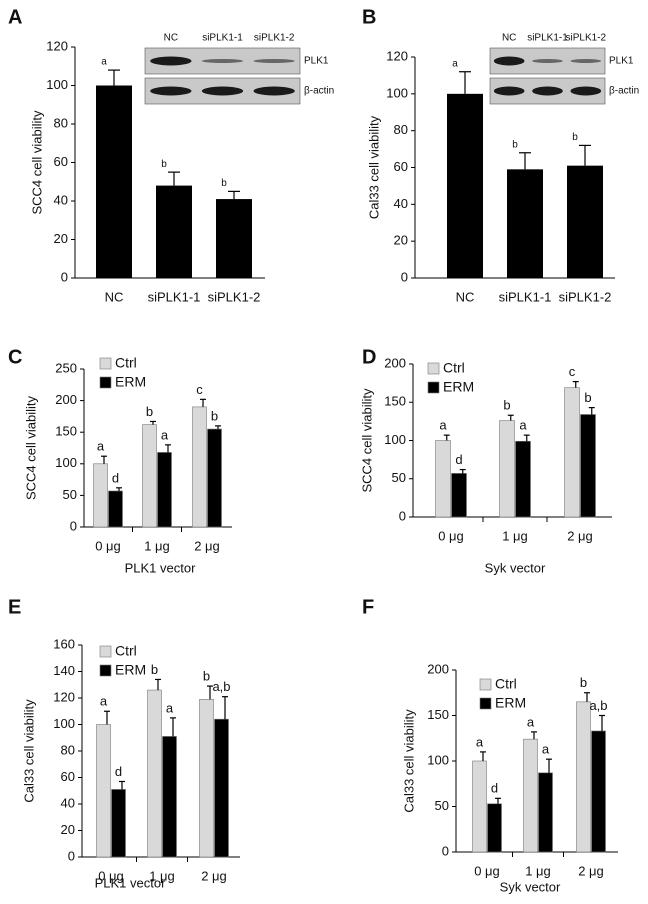 The height and width of the screenshot is (904, 648). What do you see at coordinates (547, 38) in the screenshot?
I see `blot-lane-label: siPLK1-1` at bounding box center [547, 38].